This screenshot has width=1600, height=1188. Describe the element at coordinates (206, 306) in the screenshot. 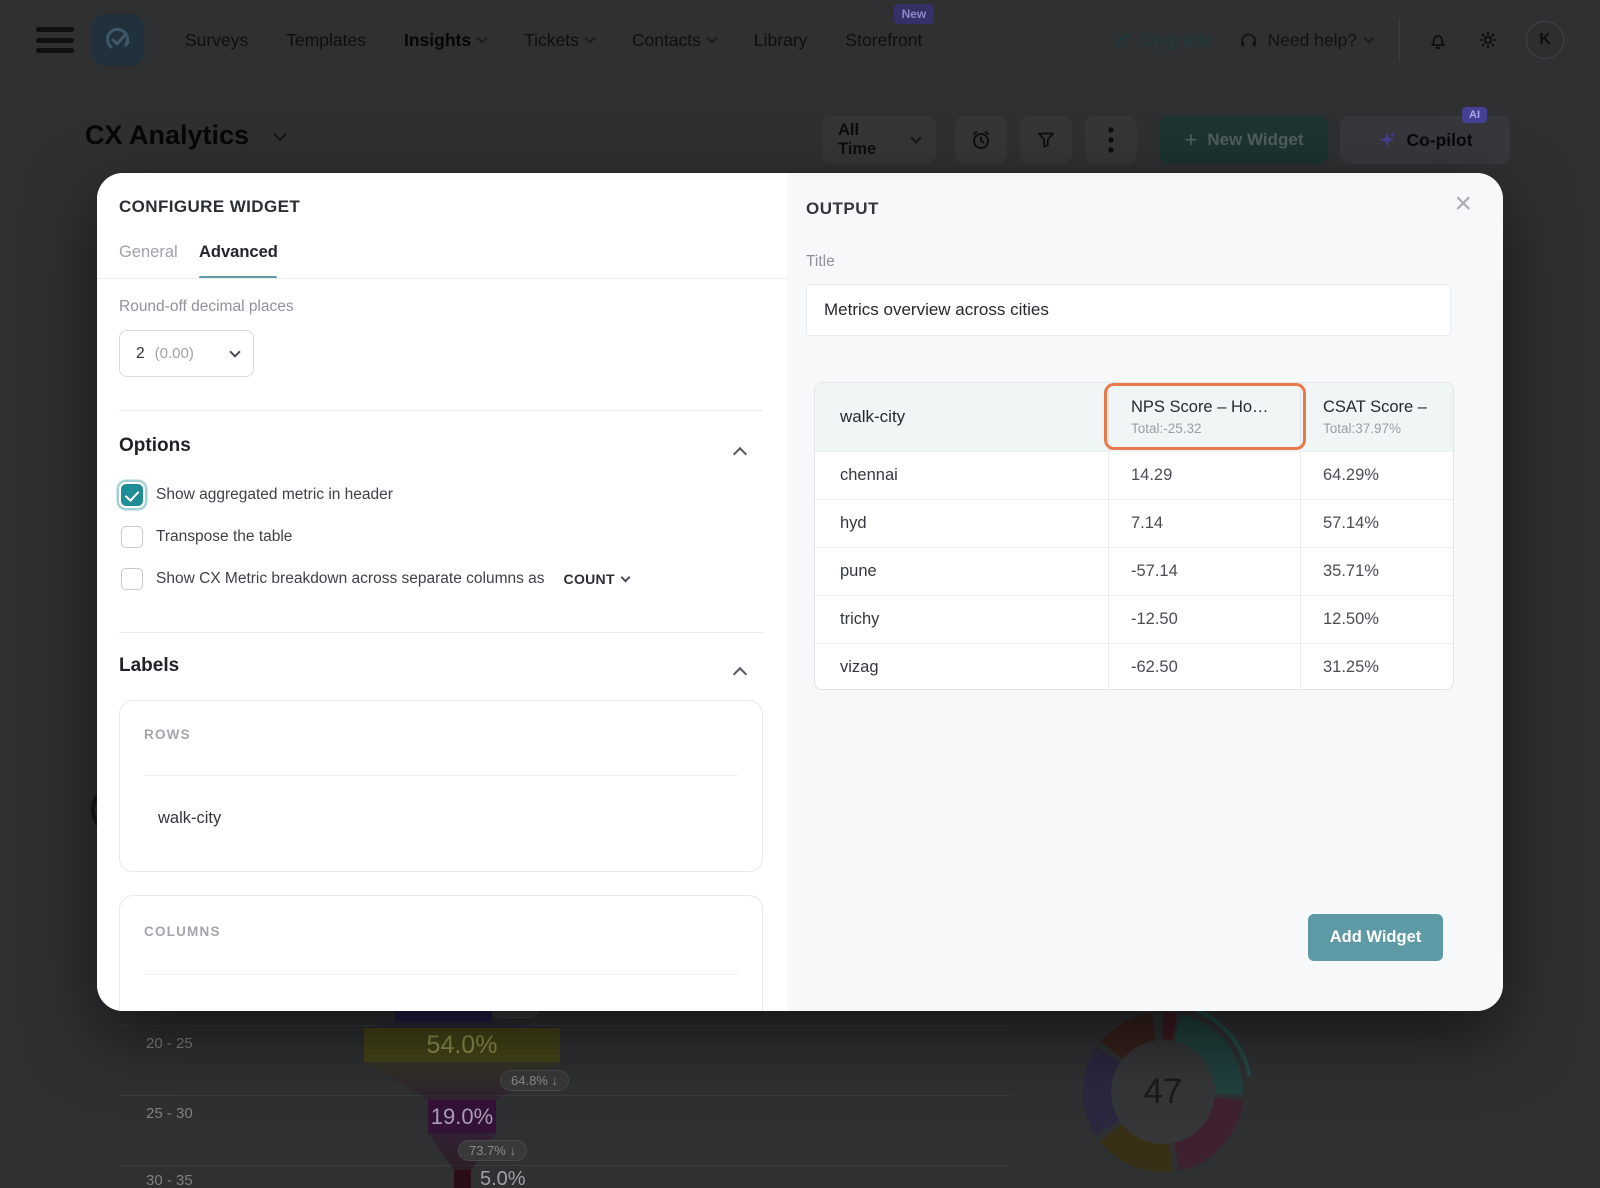

I see `round-off-label: Round-off decimal places` at that location.